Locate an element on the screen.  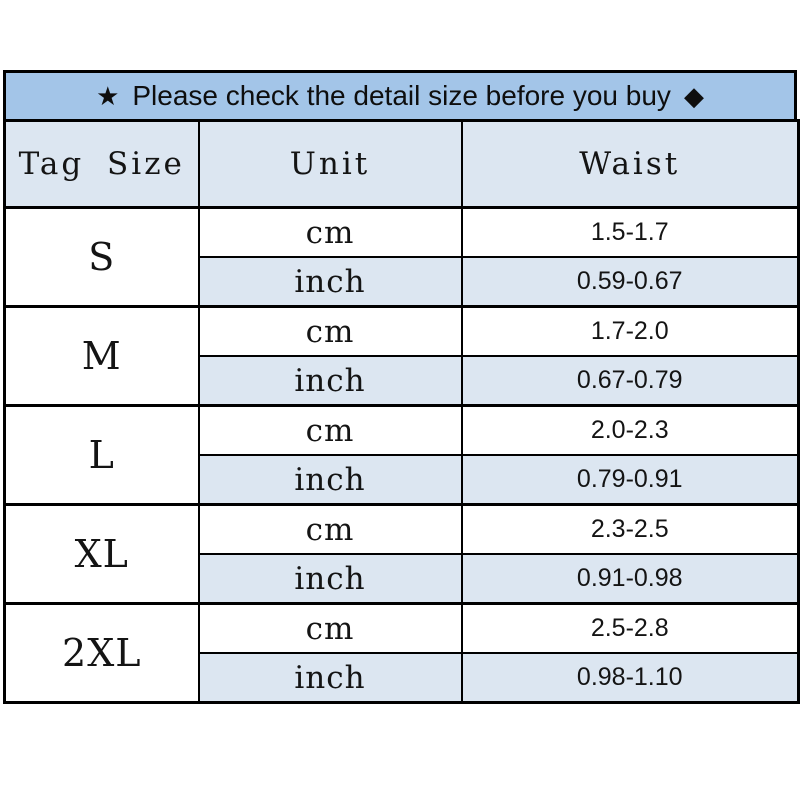
table-row: L cm 2.0-2.3 is located at coordinates (401, 455).